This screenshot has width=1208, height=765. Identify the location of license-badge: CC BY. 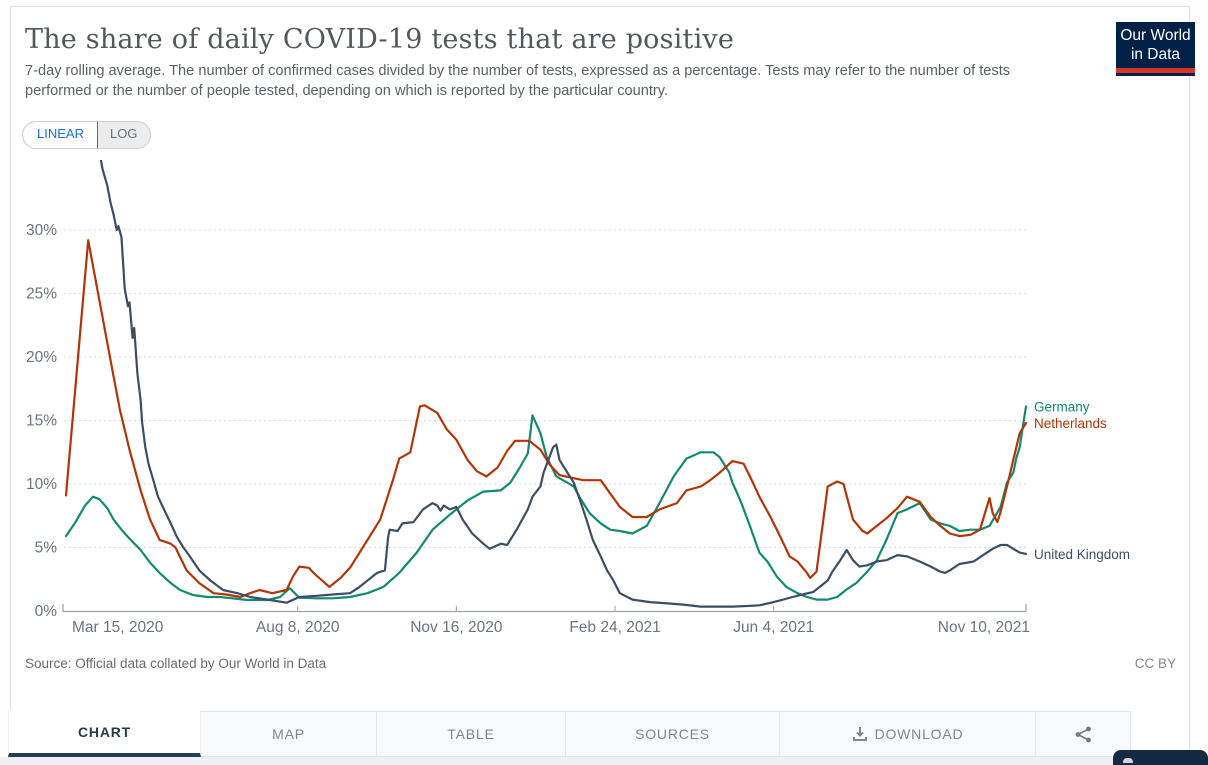
(1155, 663).